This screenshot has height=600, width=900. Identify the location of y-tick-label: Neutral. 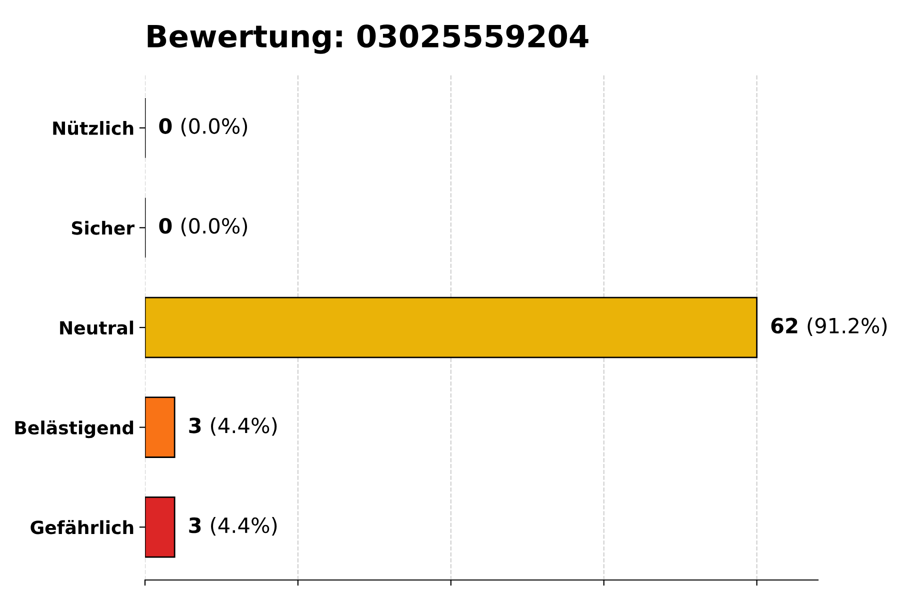
(97, 327).